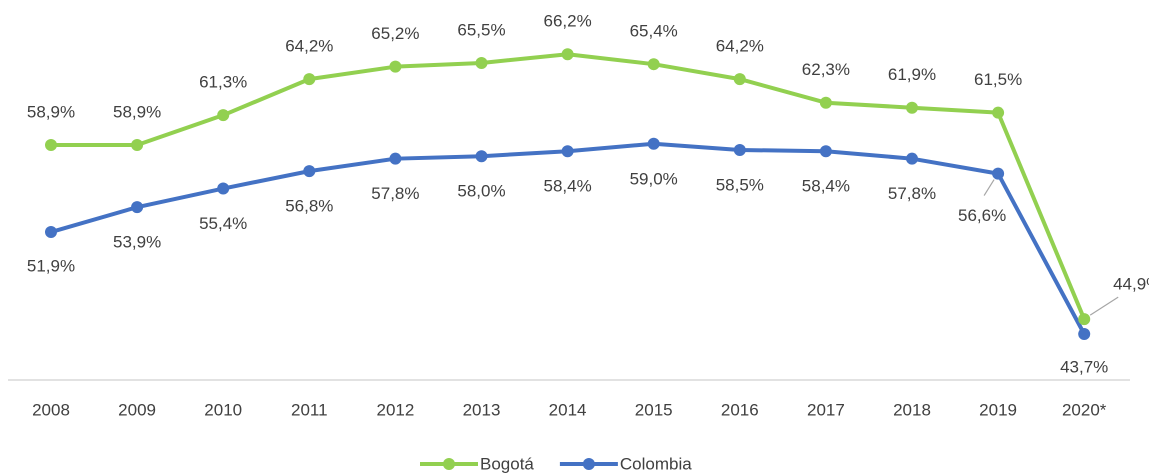 The height and width of the screenshot is (475, 1149). I want to click on data-label: 53,9%, so click(137, 242).